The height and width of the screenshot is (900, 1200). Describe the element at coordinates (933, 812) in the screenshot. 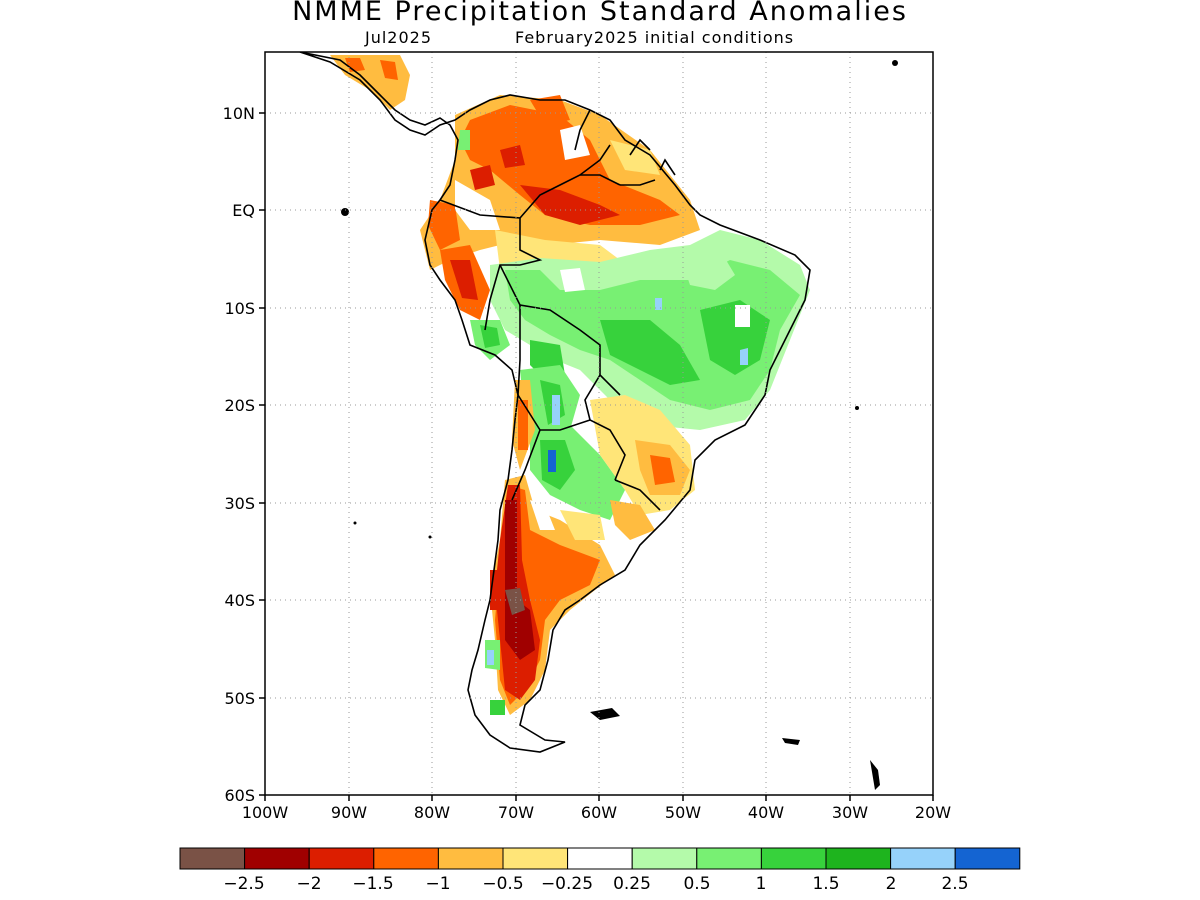

I see `lon-label: 20W` at that location.